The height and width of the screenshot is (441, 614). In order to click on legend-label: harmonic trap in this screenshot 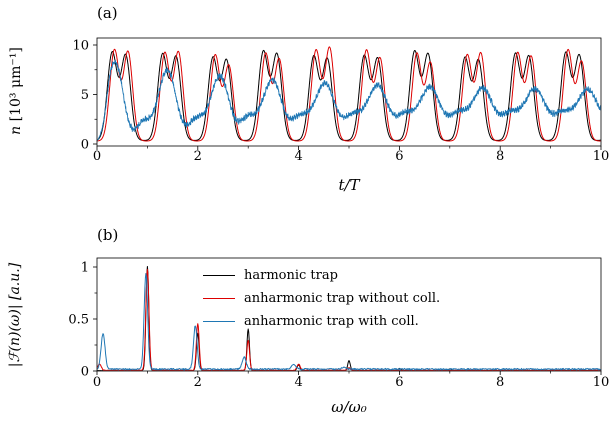, I will do `click(291, 275)`.